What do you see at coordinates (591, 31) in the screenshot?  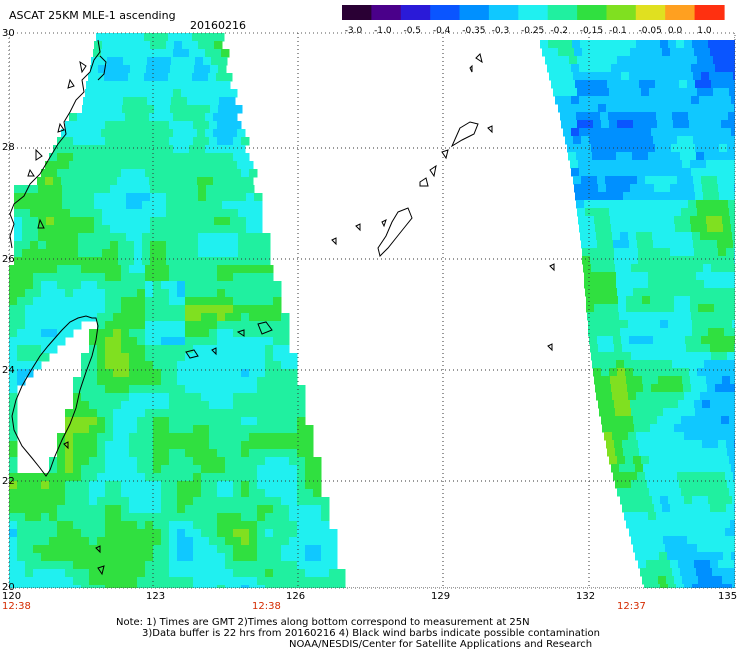 I see `colorbar-tick-label: -0.15` at bounding box center [591, 31].